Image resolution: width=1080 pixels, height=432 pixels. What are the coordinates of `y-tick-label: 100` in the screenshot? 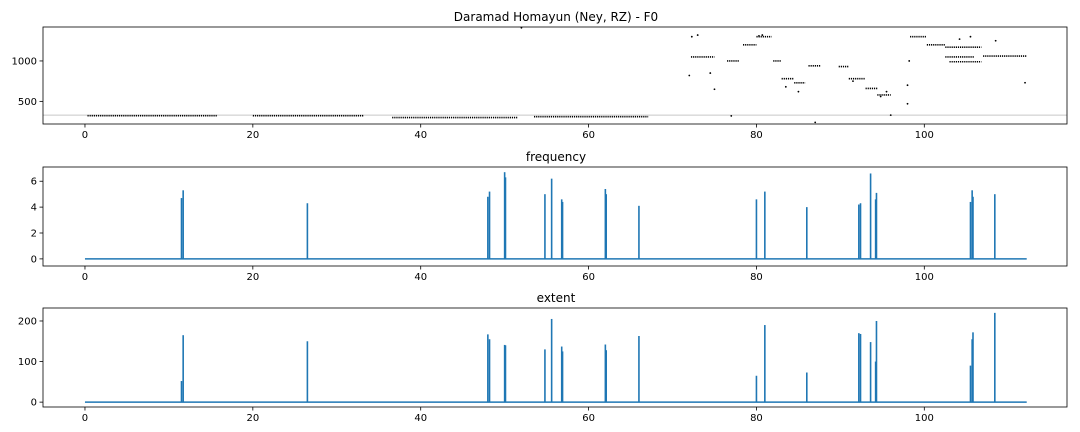 It's located at (27, 362).